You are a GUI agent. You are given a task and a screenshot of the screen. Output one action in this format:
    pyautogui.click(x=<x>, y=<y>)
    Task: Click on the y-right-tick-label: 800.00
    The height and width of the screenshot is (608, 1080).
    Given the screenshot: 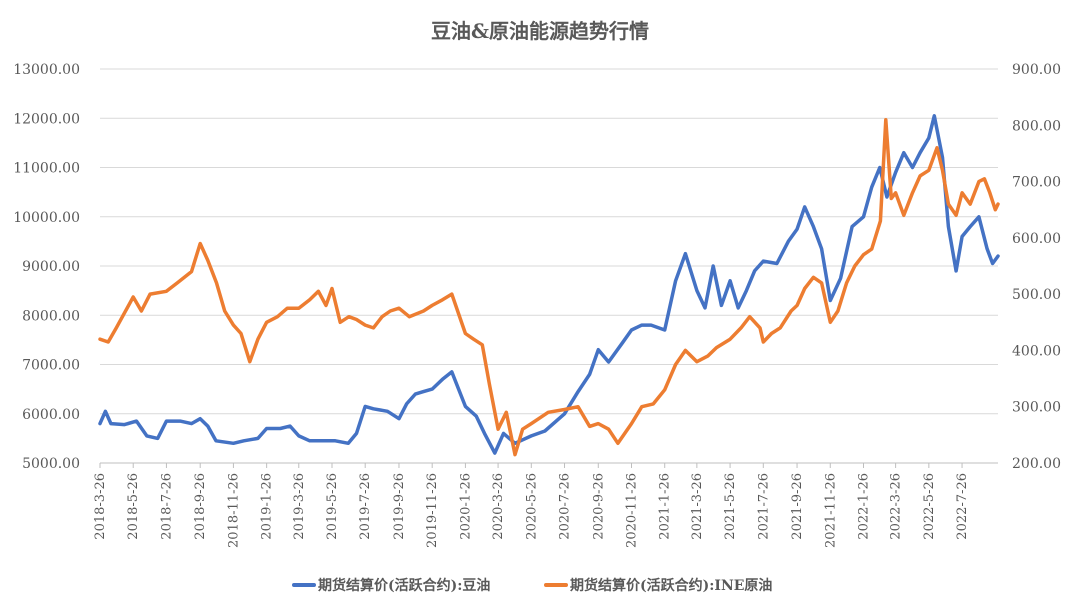 What is the action you would take?
    pyautogui.click(x=1036, y=126)
    